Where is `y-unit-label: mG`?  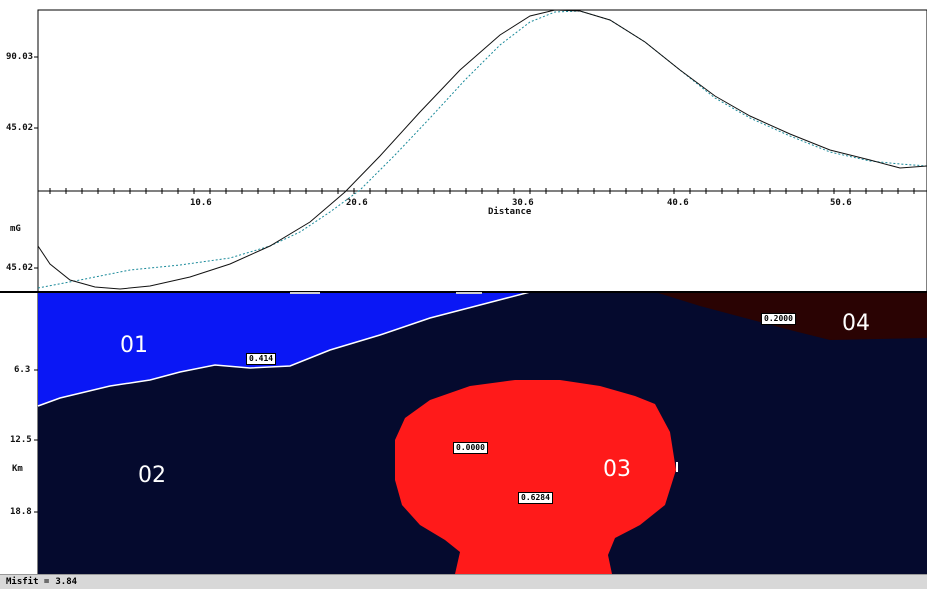 y-unit-label: mG is located at coordinates (15, 229).